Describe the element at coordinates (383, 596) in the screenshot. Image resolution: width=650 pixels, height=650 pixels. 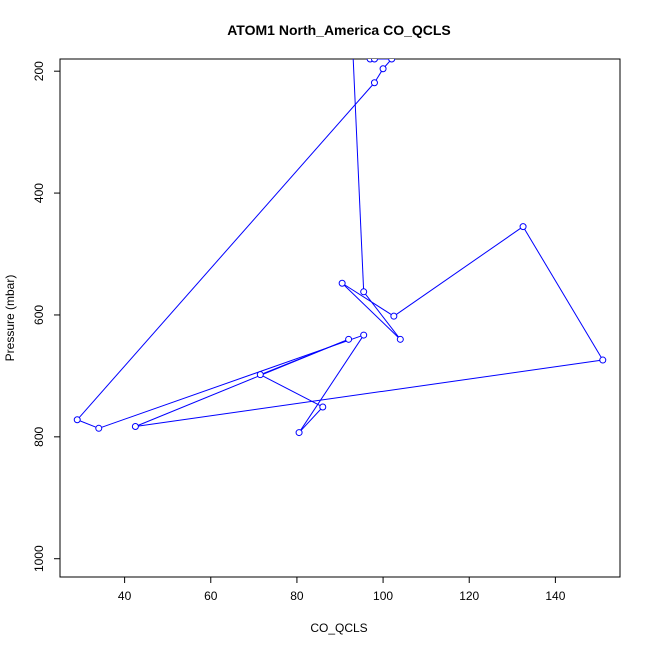
I see `x-tick-label: 100` at that location.